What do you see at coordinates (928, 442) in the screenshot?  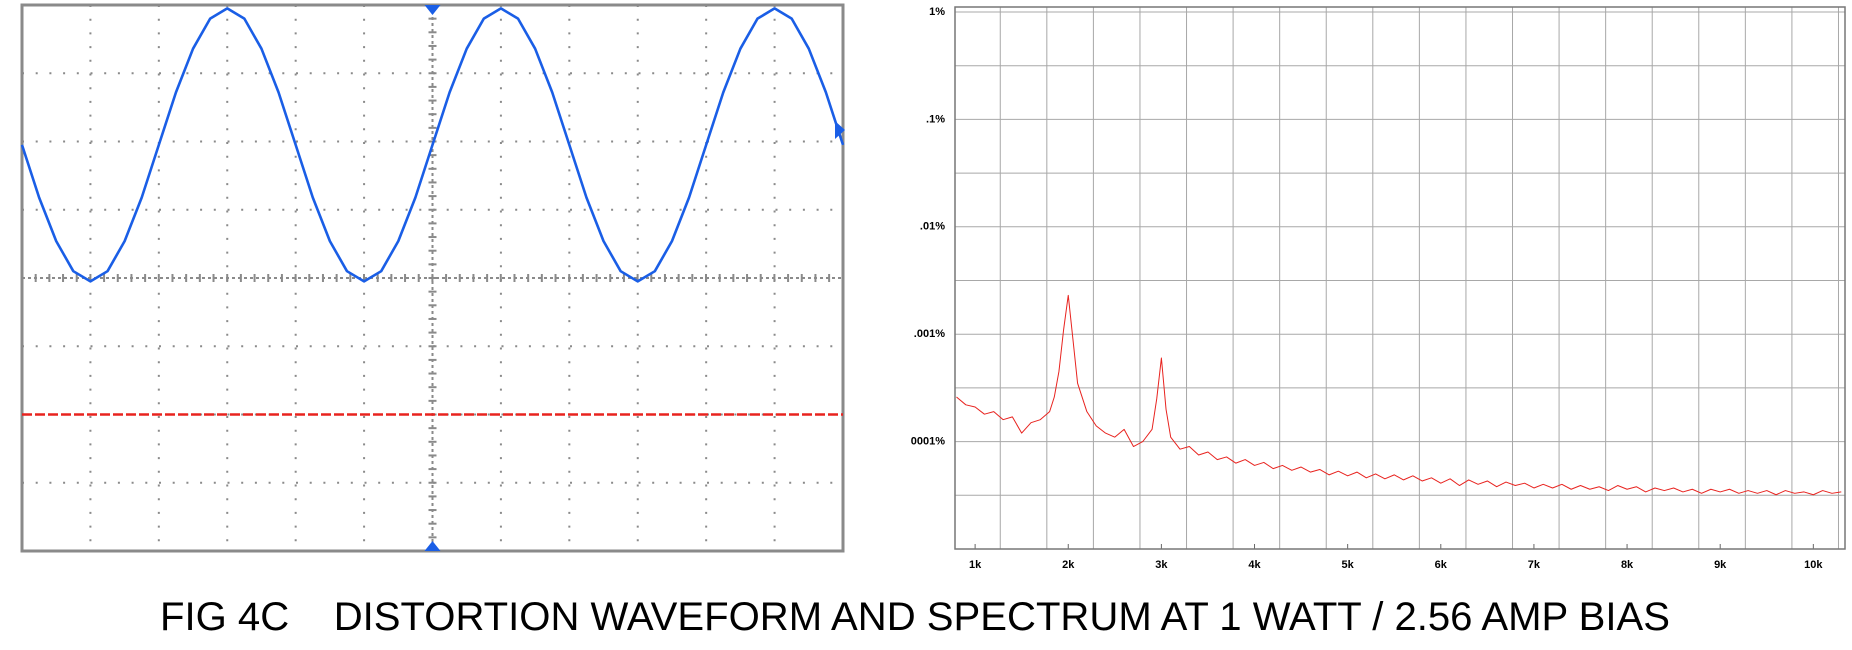 I see `y-tick-label: 0001%` at bounding box center [928, 442].